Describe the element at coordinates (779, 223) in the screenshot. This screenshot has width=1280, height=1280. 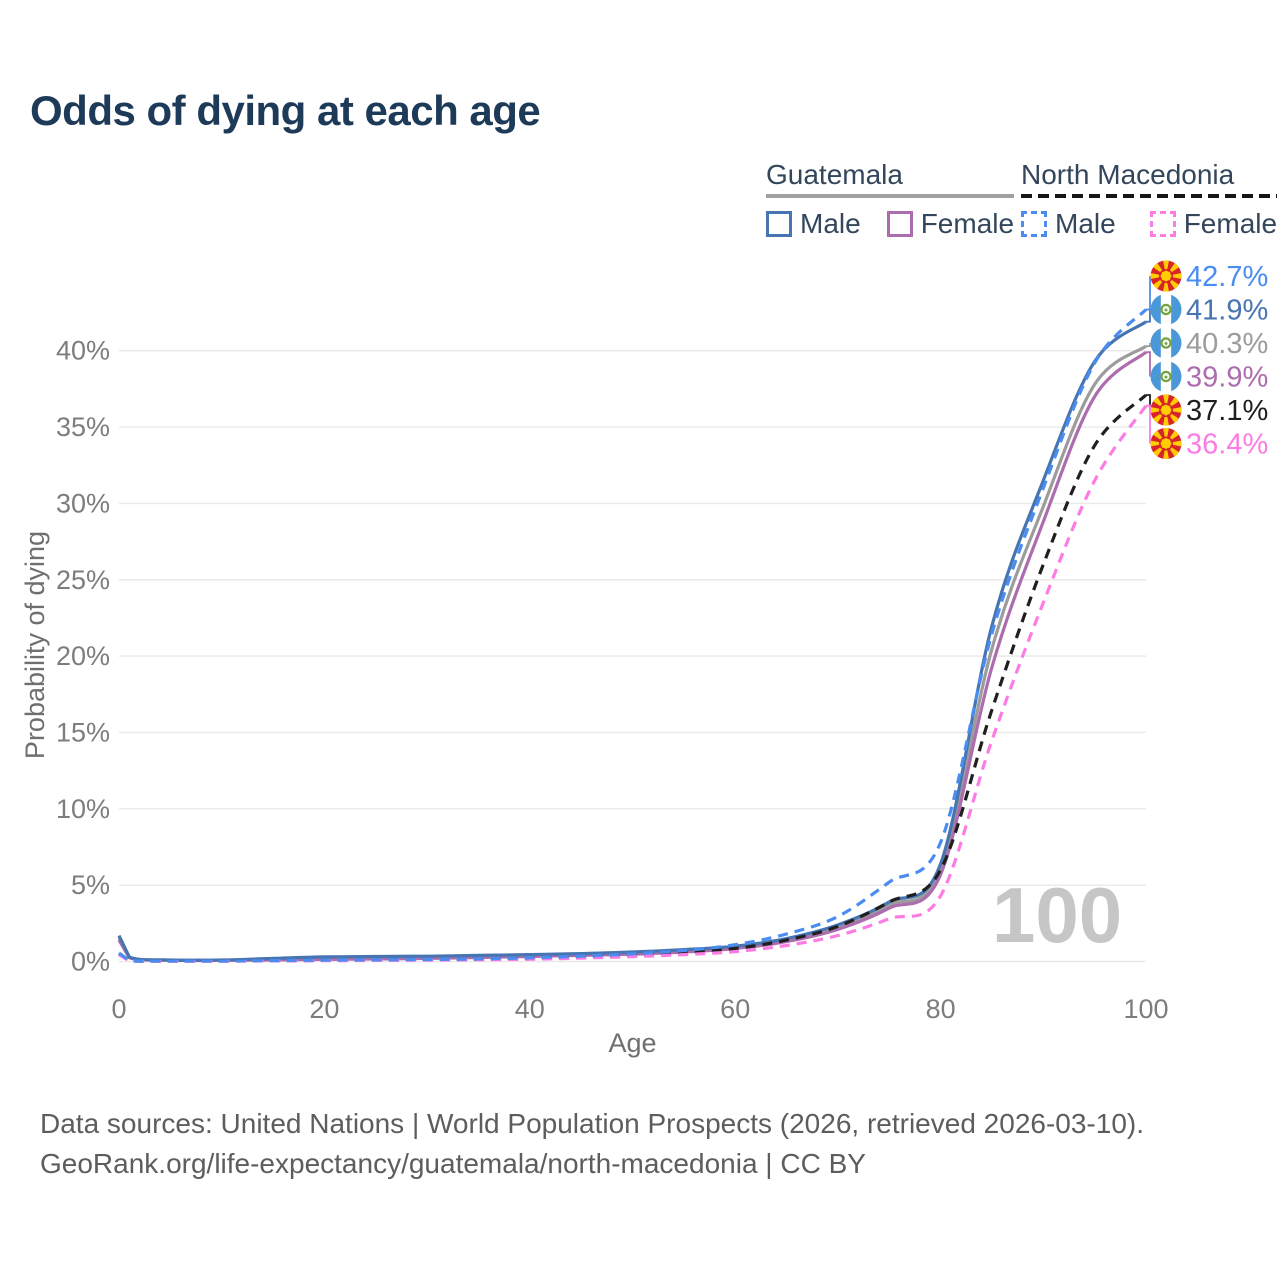
I see `legend-swatch-guatemala-male-icon` at that location.